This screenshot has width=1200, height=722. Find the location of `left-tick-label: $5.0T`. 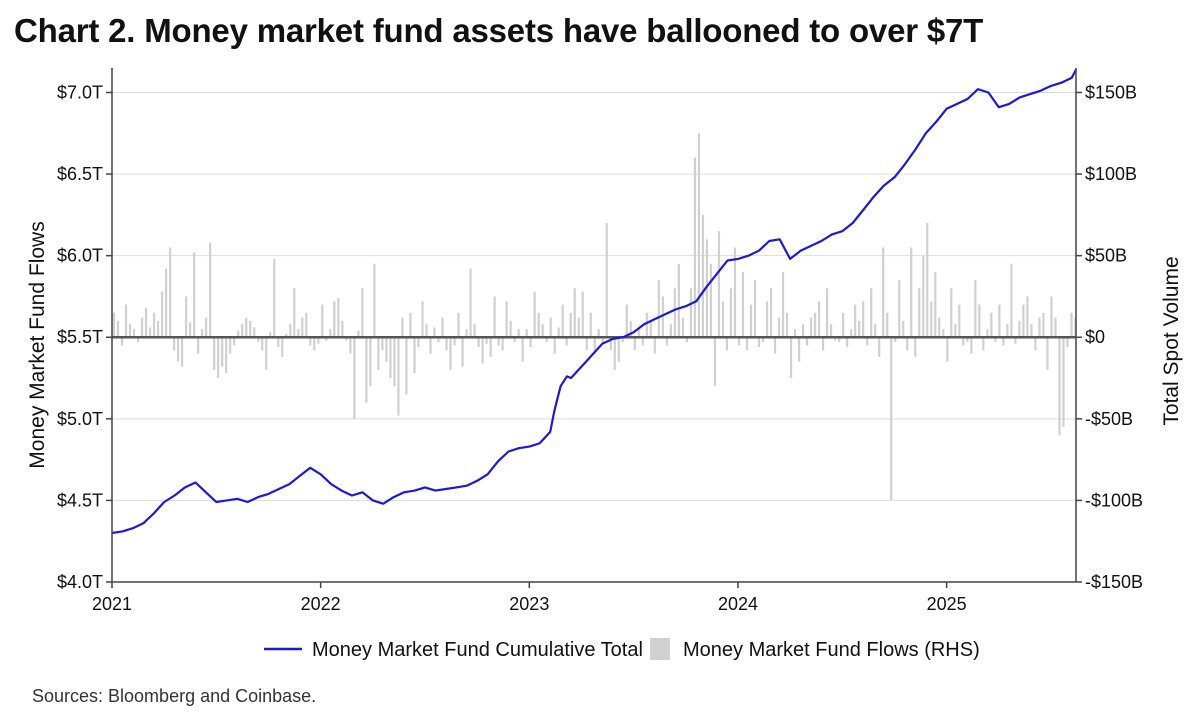

left-tick-label: $5.0T is located at coordinates (80, 419).